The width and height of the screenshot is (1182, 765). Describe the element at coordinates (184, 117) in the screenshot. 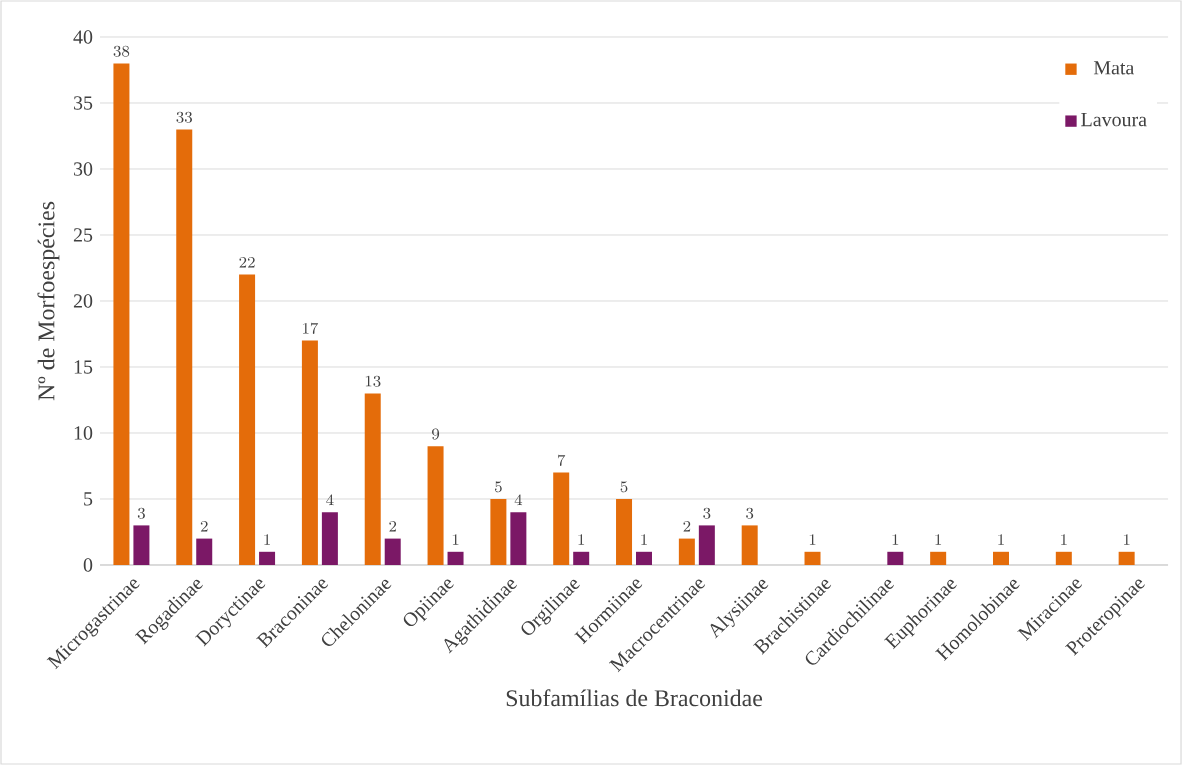

I see `data-label: 33` at that location.